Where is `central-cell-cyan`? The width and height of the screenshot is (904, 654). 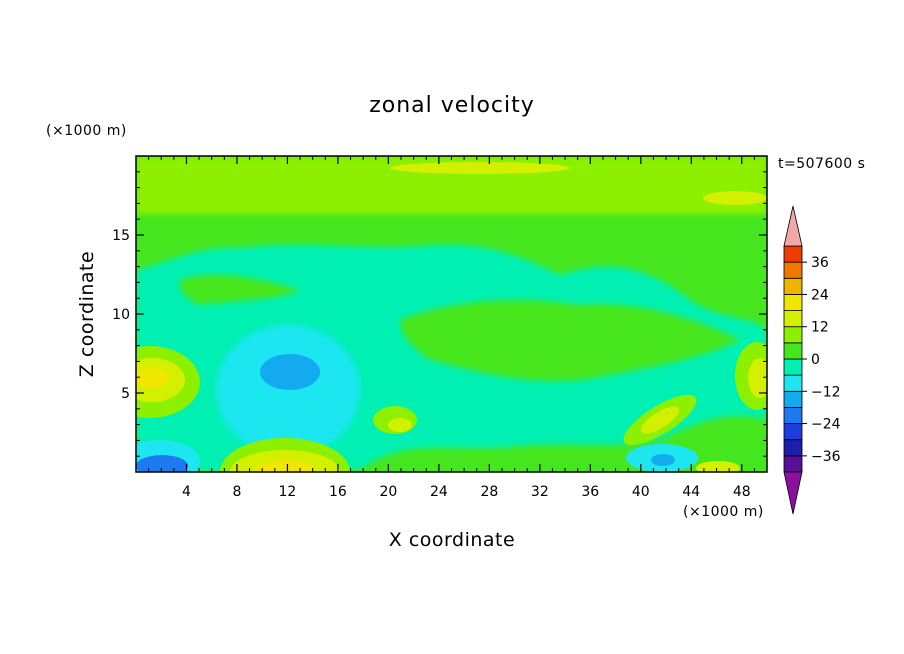
central-cell-cyan is located at coordinates (288, 390).